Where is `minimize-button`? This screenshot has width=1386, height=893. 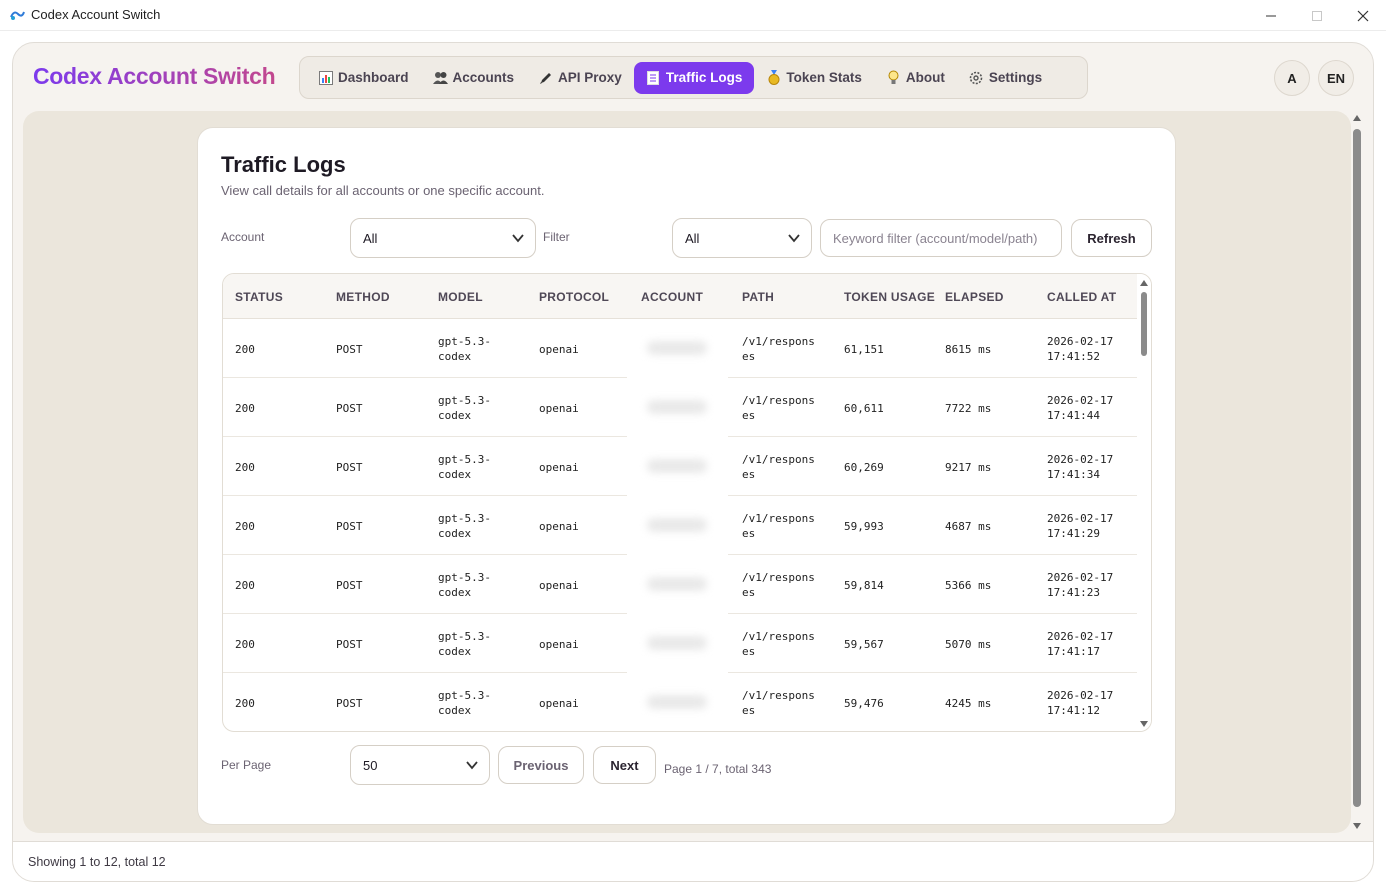 minimize-button is located at coordinates (1271, 15).